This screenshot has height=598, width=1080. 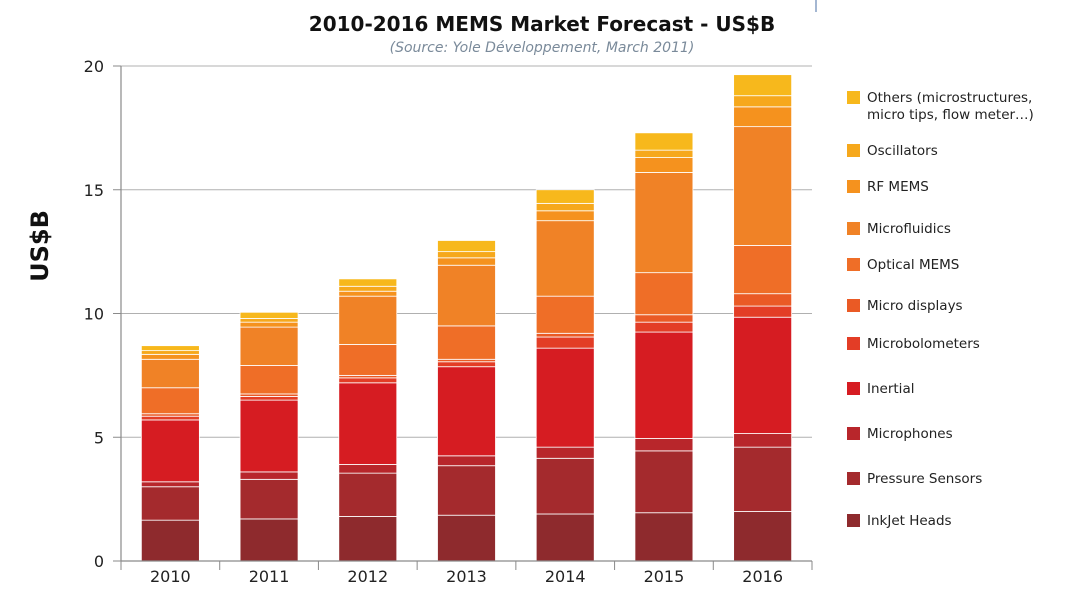 I want to click on y-tick-label: 20, so click(x=94, y=66).